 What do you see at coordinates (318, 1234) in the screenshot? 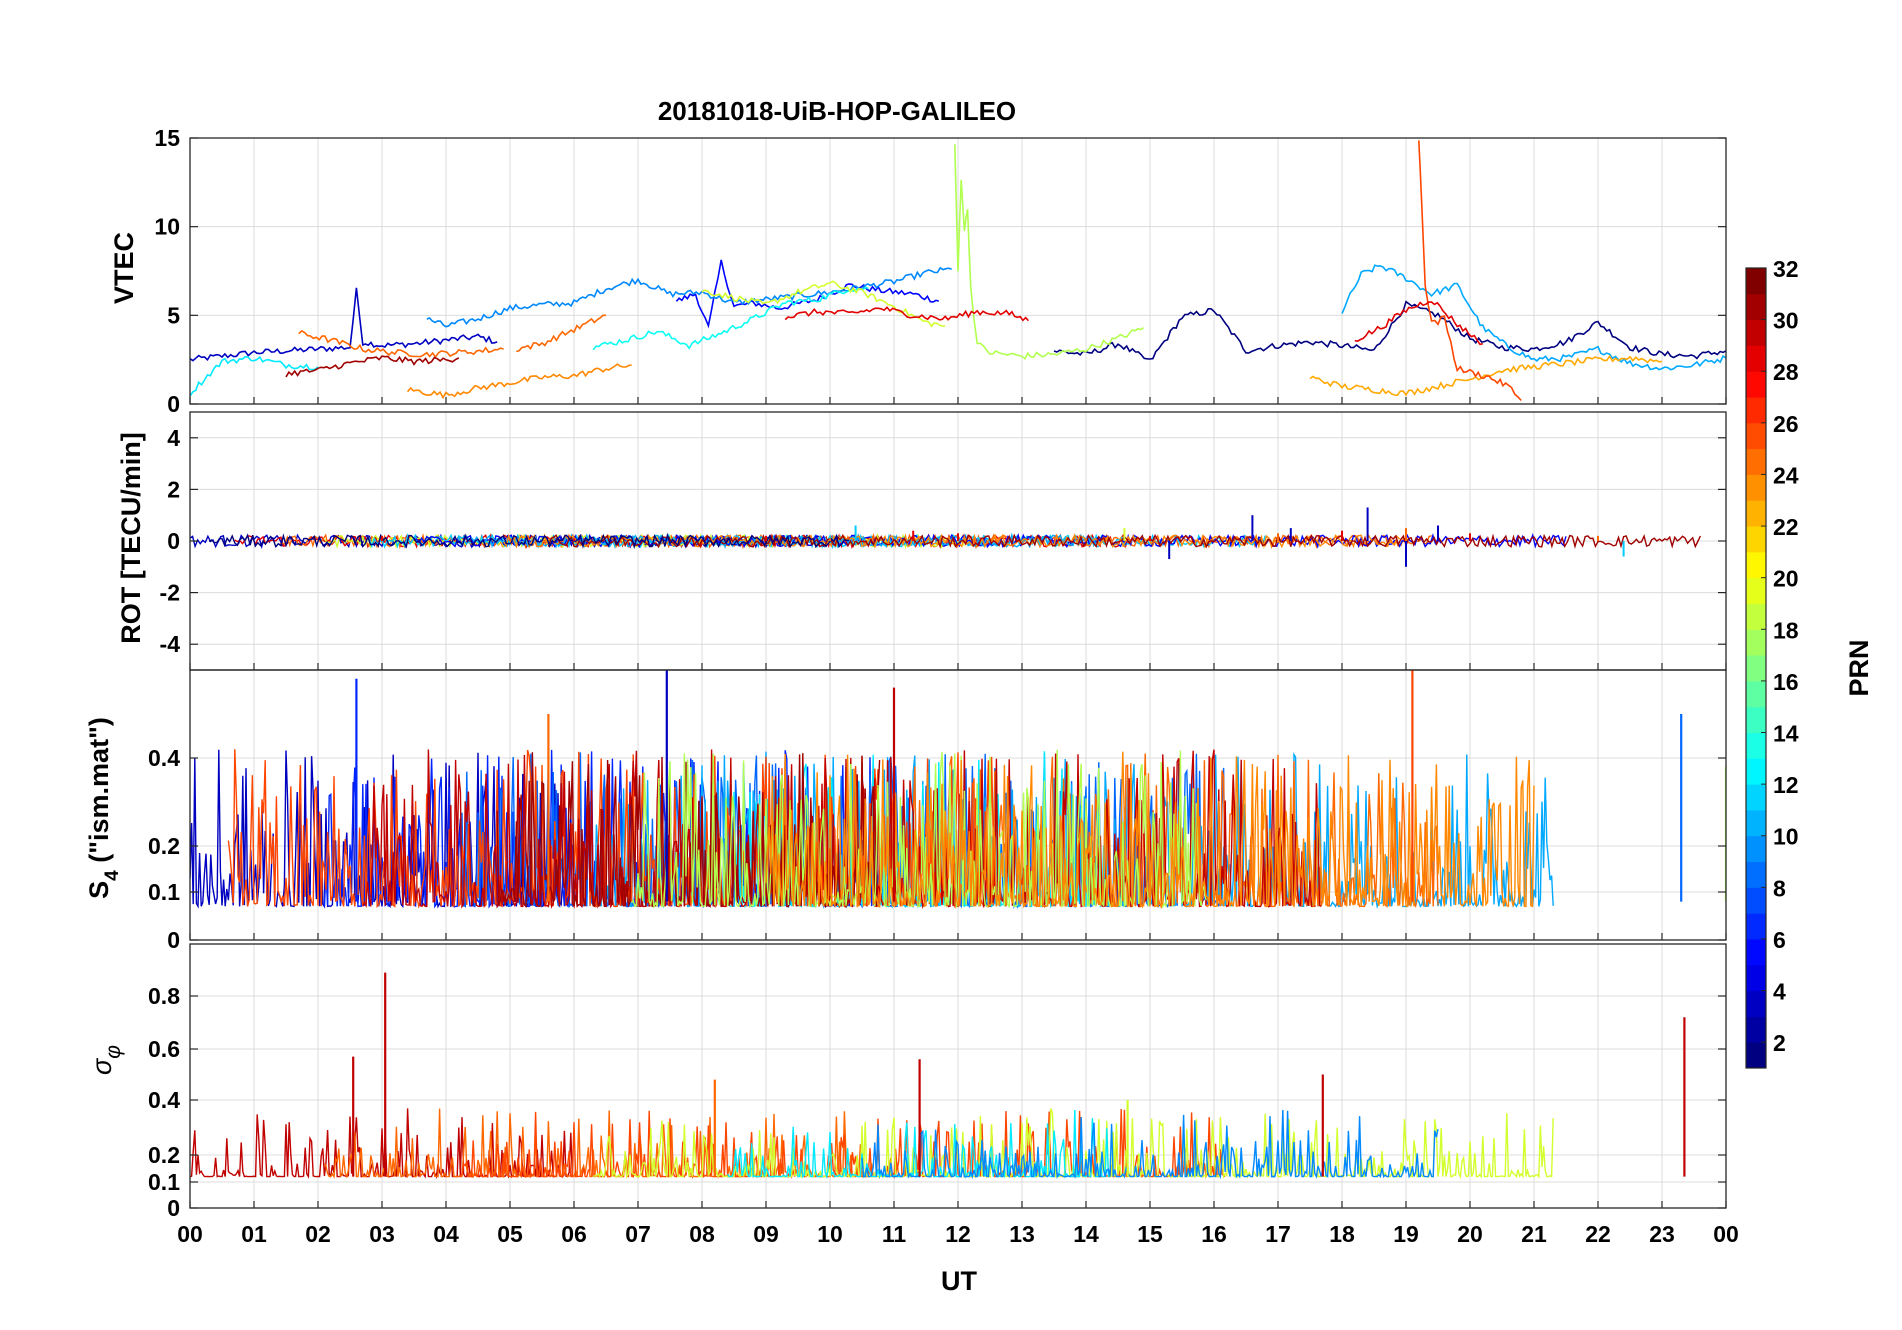
I see `x-tick-label: 02` at bounding box center [318, 1234].